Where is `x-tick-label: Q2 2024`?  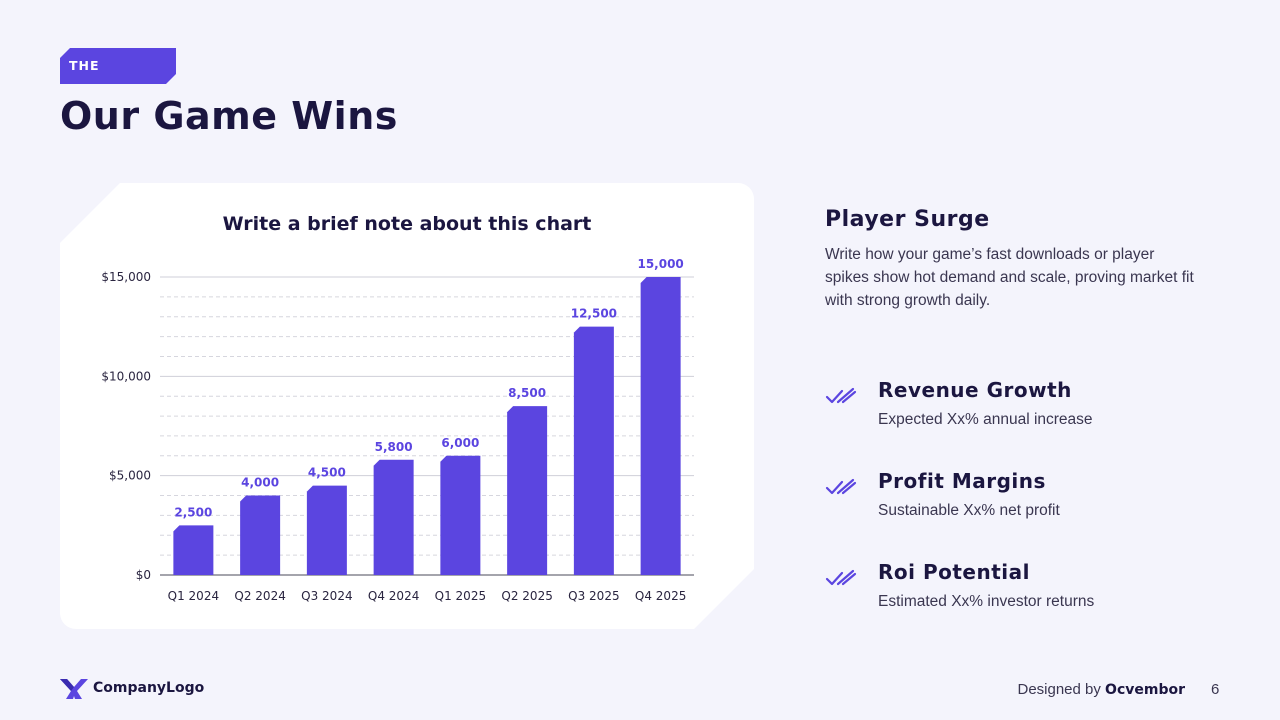
x-tick-label: Q2 2024 is located at coordinates (259, 596).